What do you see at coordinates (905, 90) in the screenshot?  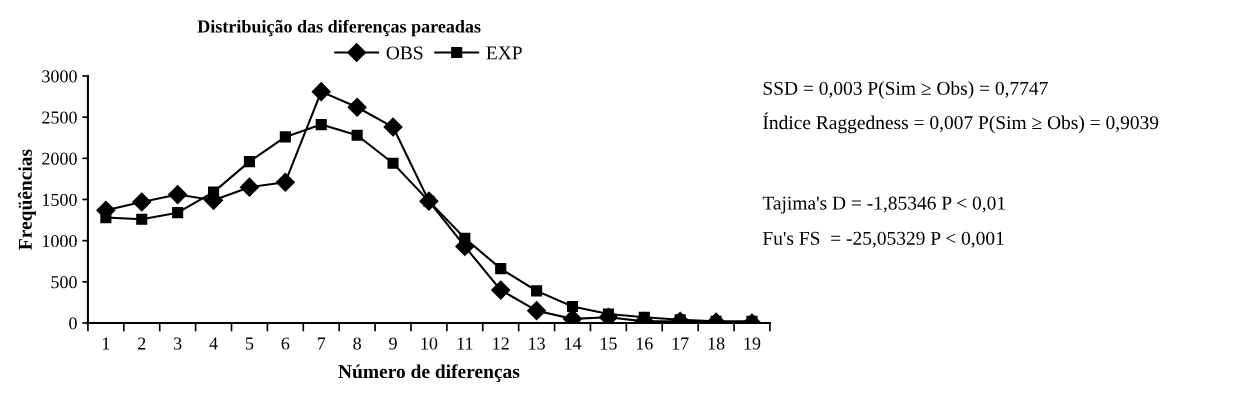 I see `annotation: SSD = 0,003 P(Sim ≥ Obs) = 0,7747` at bounding box center [905, 90].